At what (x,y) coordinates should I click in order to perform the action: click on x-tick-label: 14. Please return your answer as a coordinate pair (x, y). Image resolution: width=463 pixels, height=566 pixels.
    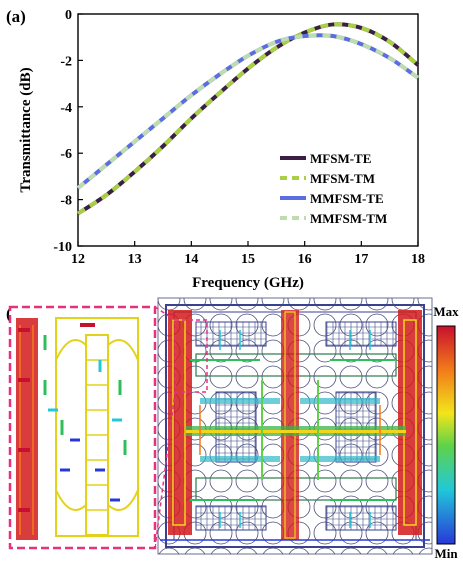
    Looking at the image, I should click on (191, 259).